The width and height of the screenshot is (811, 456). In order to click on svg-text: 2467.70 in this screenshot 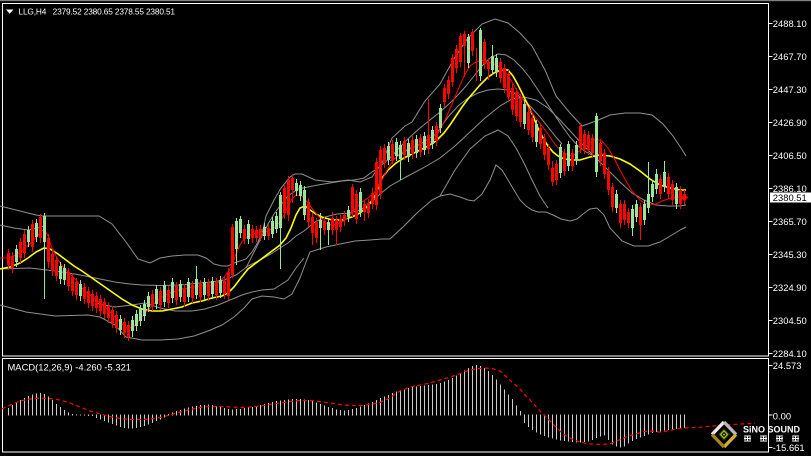, I will do `click(790, 56)`.